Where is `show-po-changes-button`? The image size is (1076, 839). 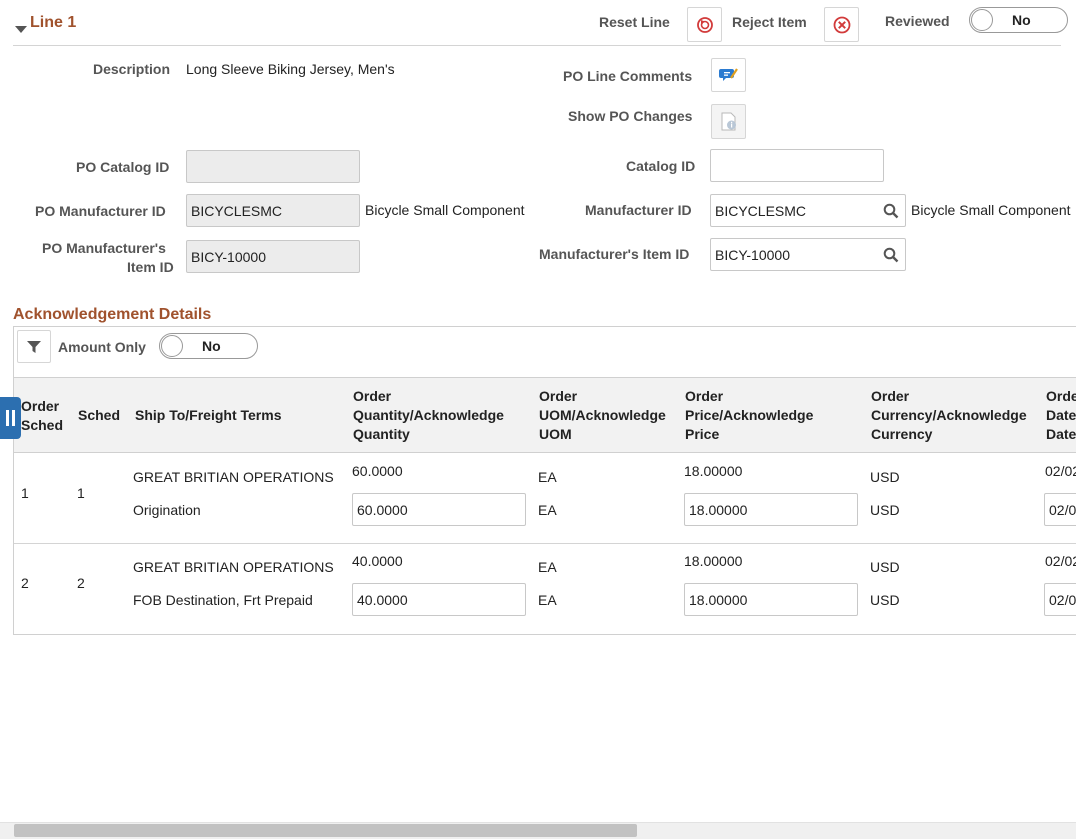 show-po-changes-button is located at coordinates (728, 121).